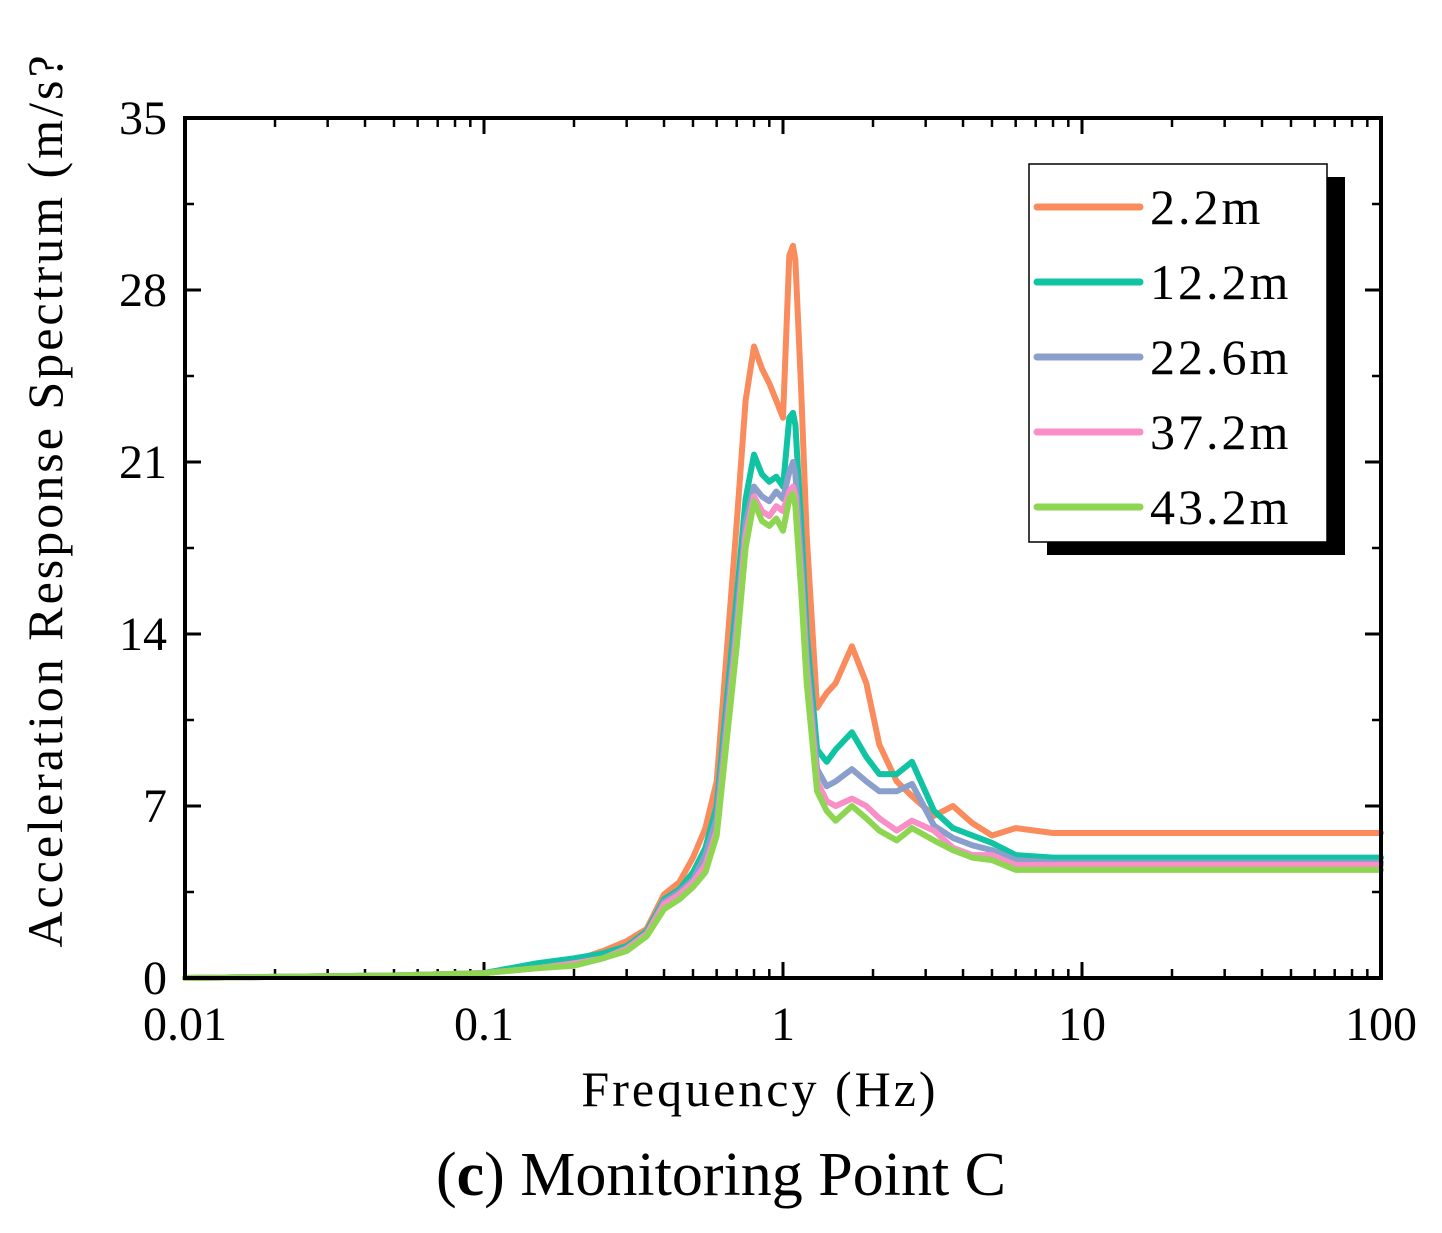 This screenshot has width=1442, height=1233. I want to click on legend: 2.2m 12.2m 22.6m 37.2m 43.2m, so click(1186, 359).